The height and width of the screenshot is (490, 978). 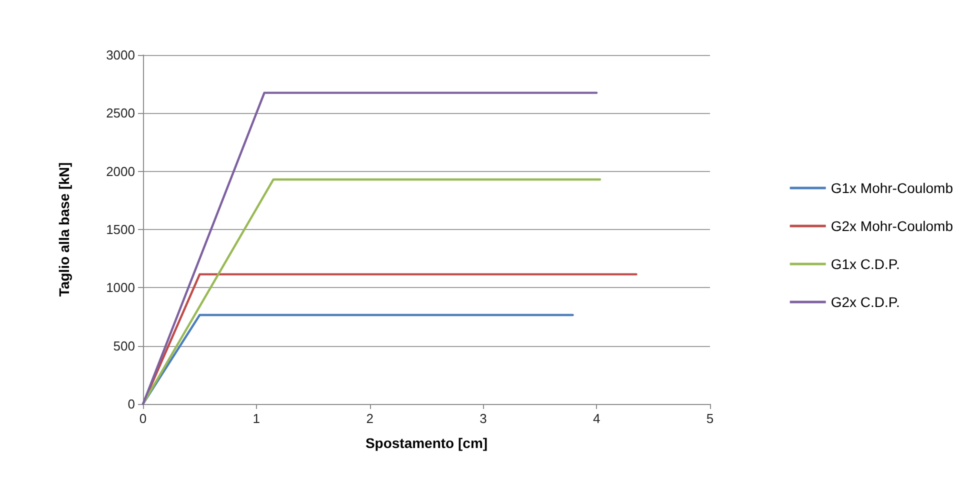 I want to click on y-tick-label: 3000, so click(x=120, y=55).